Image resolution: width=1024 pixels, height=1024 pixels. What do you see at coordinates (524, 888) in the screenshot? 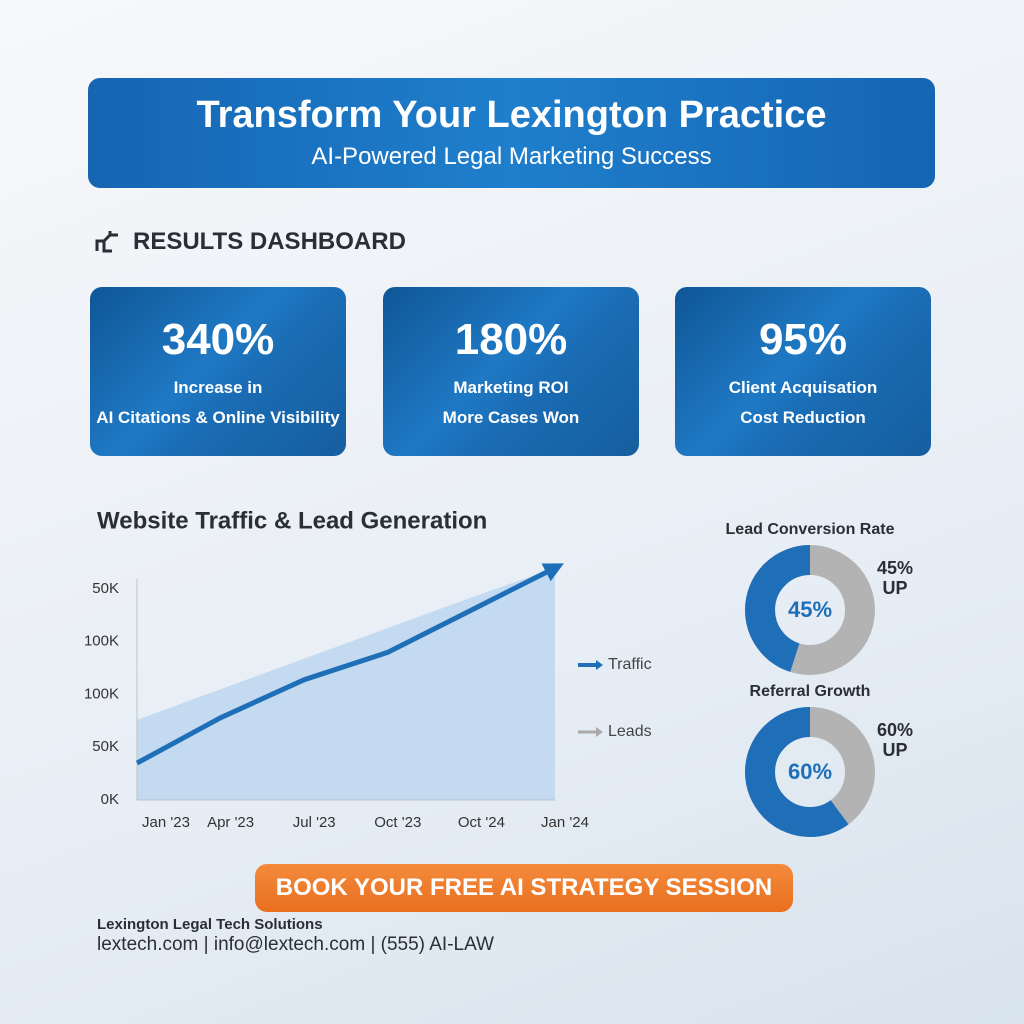
I see `cta-button: BOOK YOUR FREE AI STRATEGY SESSION` at bounding box center [524, 888].